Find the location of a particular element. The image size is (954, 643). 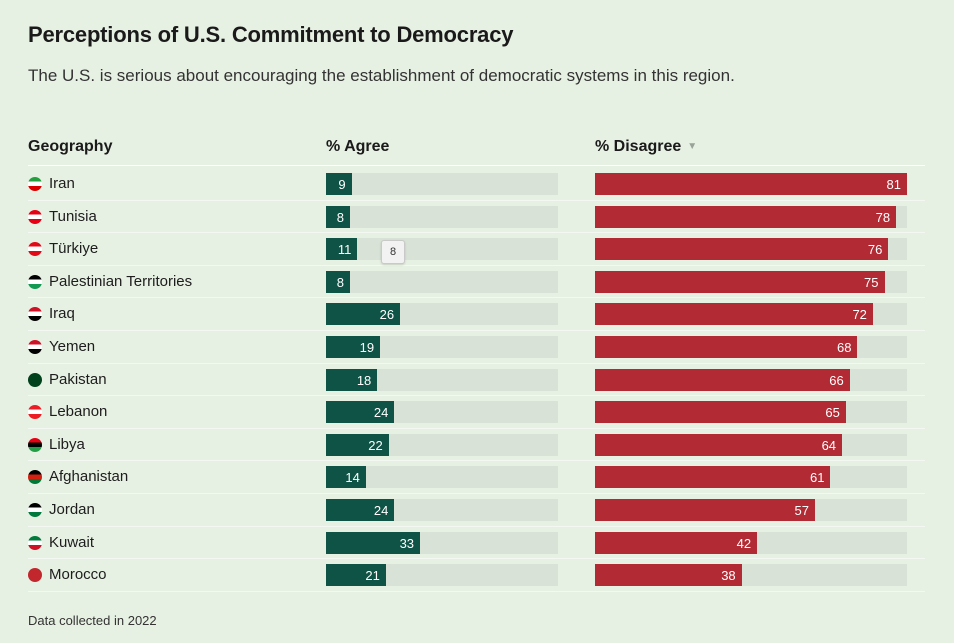

agree-bar: 14 is located at coordinates (346, 477).